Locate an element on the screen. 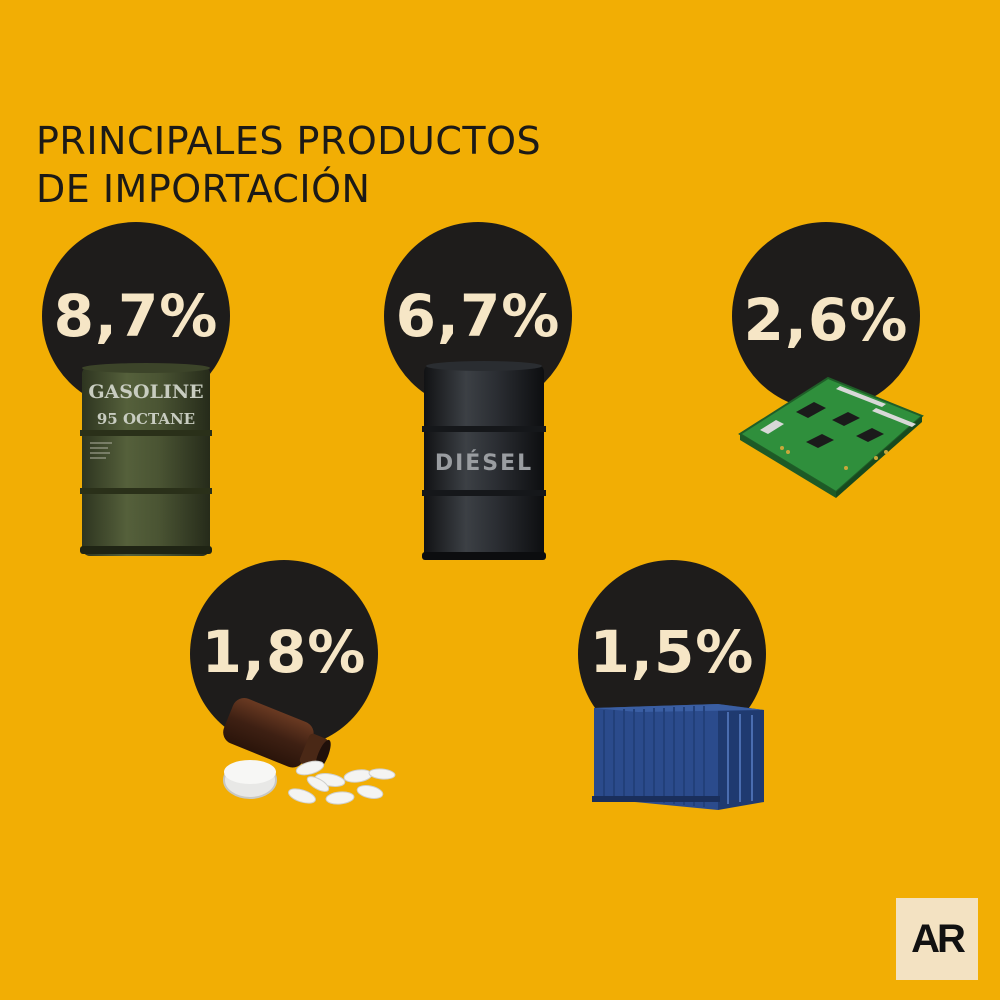 This screenshot has height=1000, width=1000. page-title: PRINCIPALES PRODUCTOS DE IMPORTACIÓN is located at coordinates (346, 165).